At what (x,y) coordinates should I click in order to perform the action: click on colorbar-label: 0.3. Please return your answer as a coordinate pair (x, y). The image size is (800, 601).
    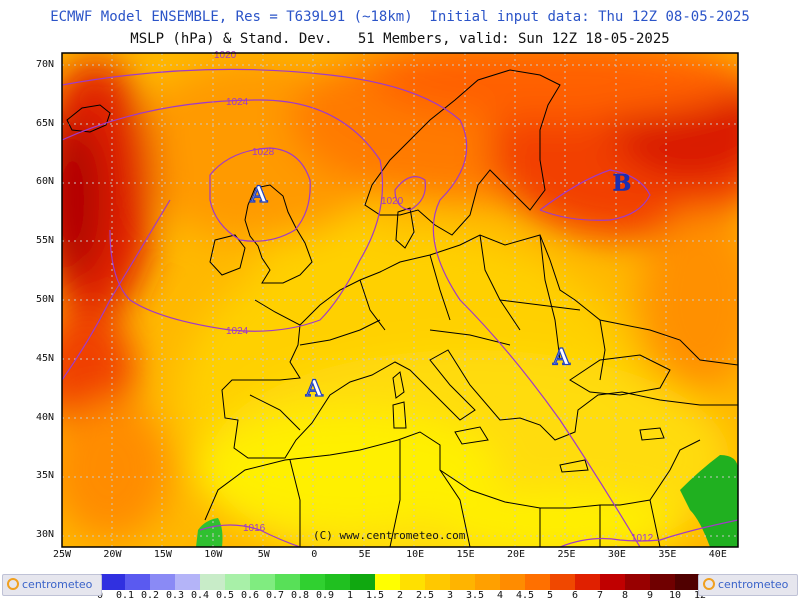
    Looking at the image, I should click on (175, 595).